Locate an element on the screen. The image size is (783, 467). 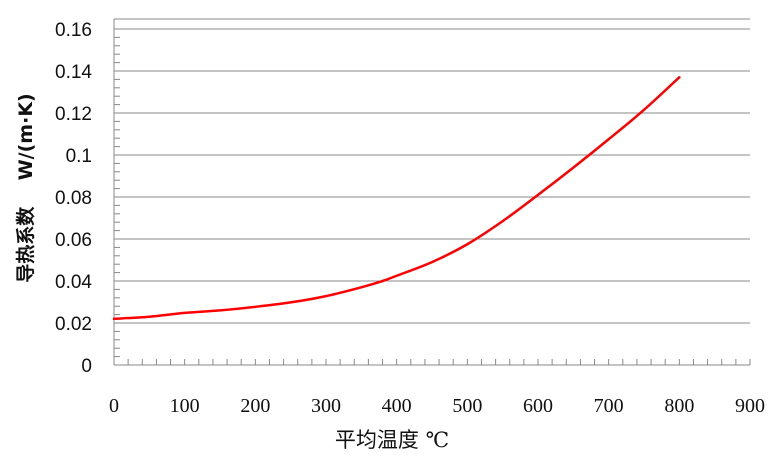
x-tick-label: 600 is located at coordinates (538, 406).